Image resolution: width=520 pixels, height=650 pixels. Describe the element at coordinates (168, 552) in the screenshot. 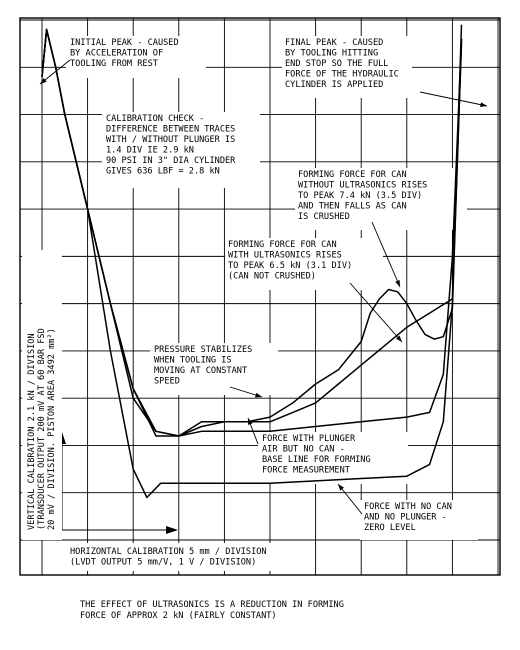

I see `x-axis-label-line-1: HORIZONTAL CALIBRATION 5 mm / DIVISION` at that location.